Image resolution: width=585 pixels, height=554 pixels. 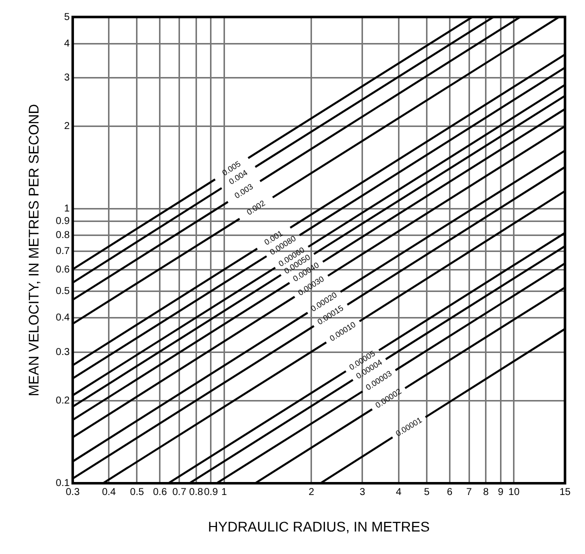 I want to click on y-tick-label: 0.8, so click(x=63, y=236).